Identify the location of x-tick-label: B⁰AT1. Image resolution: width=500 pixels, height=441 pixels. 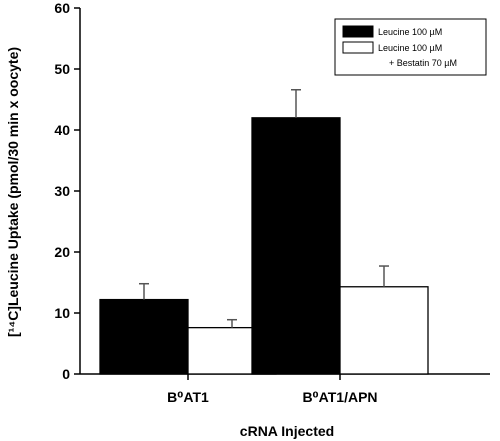
(188, 397).